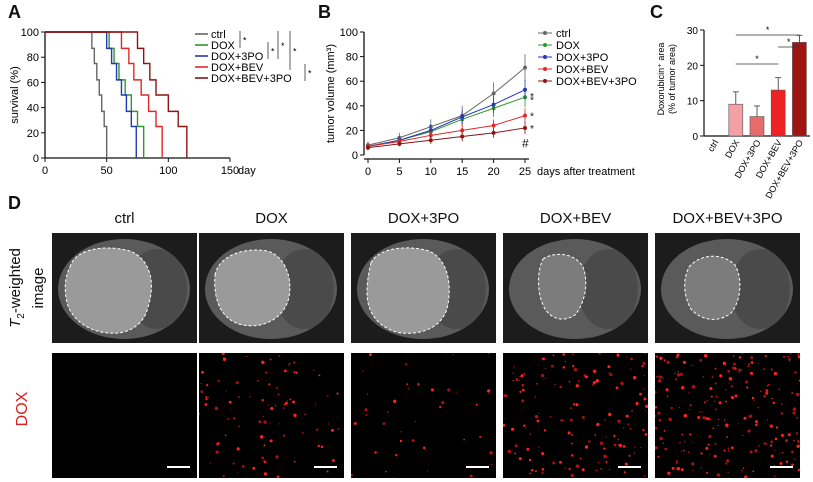 The height and width of the screenshot is (482, 813). What do you see at coordinates (124, 218) in the screenshot?
I see `column-title-ctrl: ctrl` at bounding box center [124, 218].